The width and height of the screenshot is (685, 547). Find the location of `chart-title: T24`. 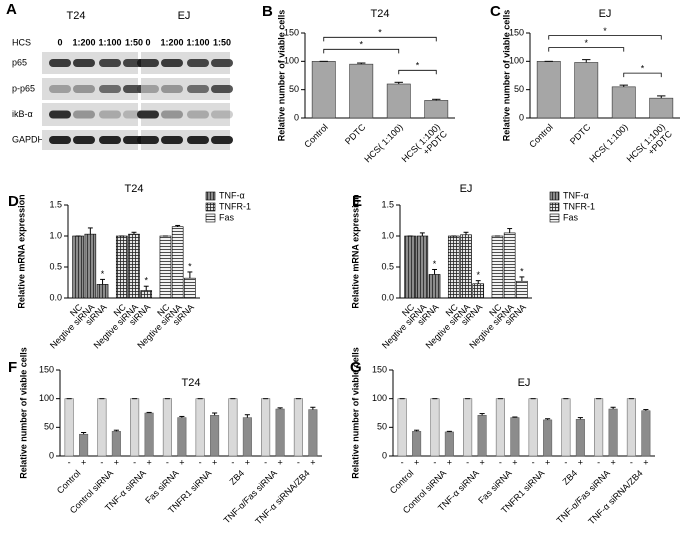

chart-title: T24 is located at coordinates (134, 189).